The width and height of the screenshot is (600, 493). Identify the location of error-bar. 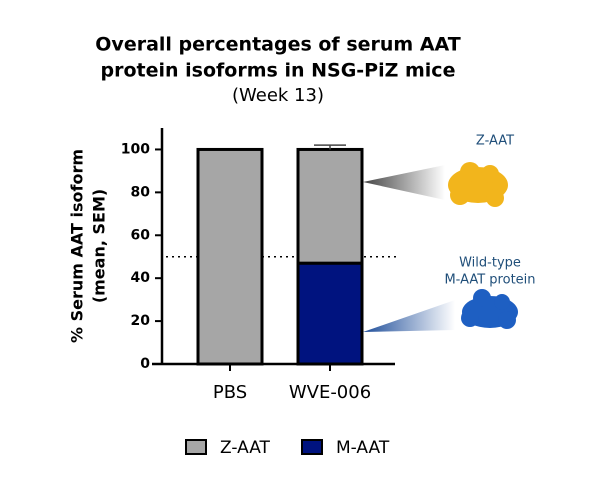
(330, 147).